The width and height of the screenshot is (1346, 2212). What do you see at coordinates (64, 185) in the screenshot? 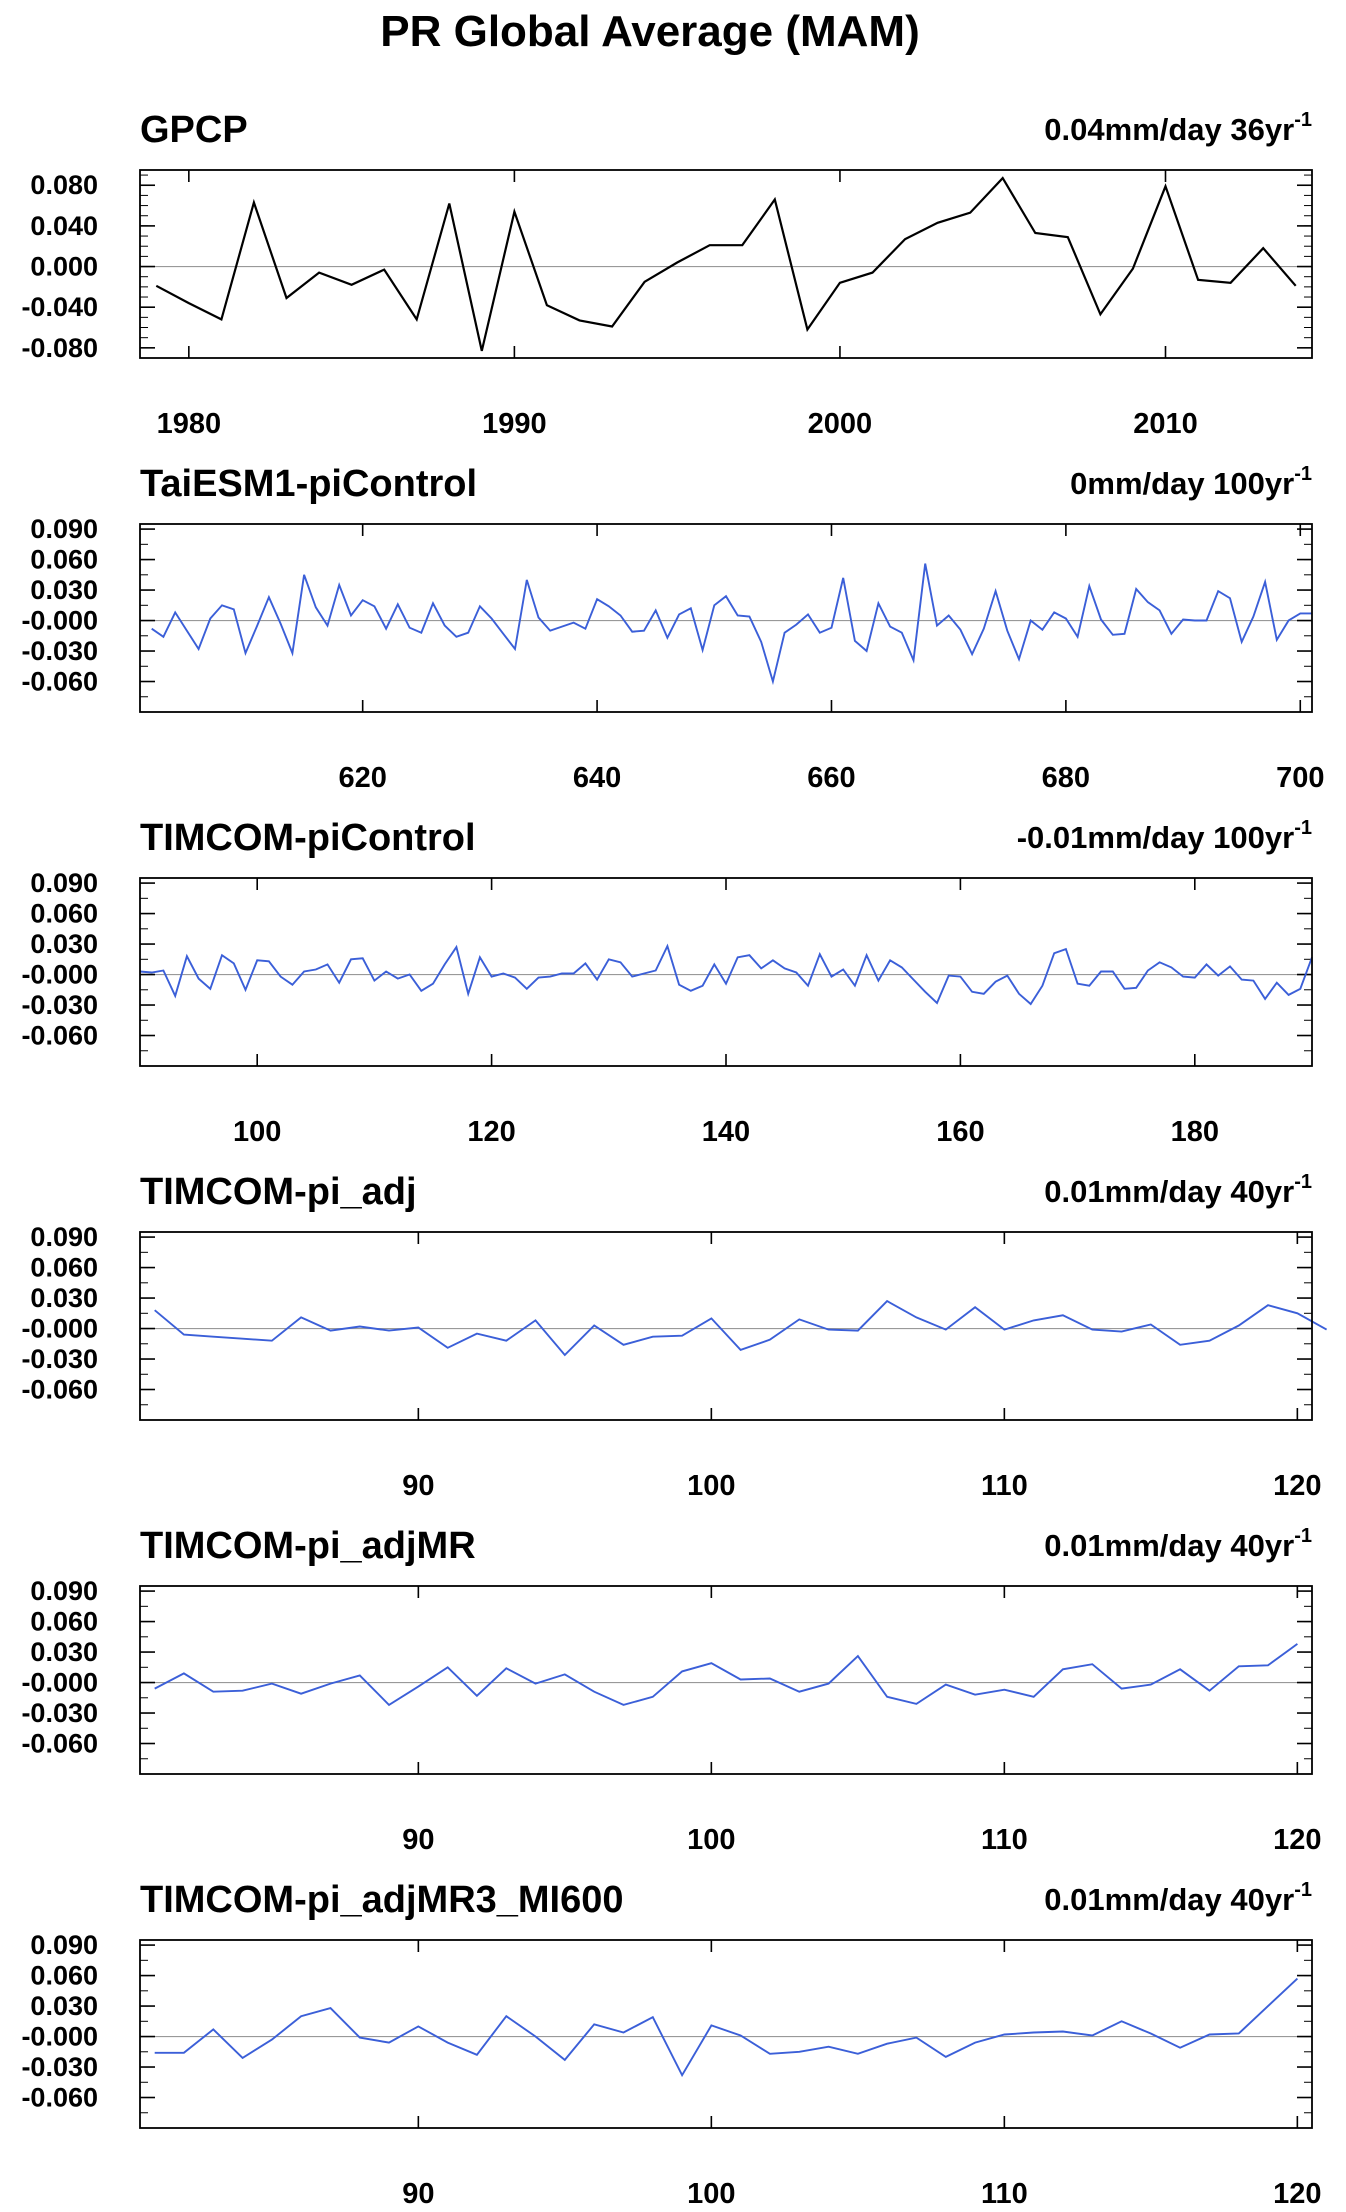
I see `y-tick-label: 0.080` at bounding box center [64, 185].